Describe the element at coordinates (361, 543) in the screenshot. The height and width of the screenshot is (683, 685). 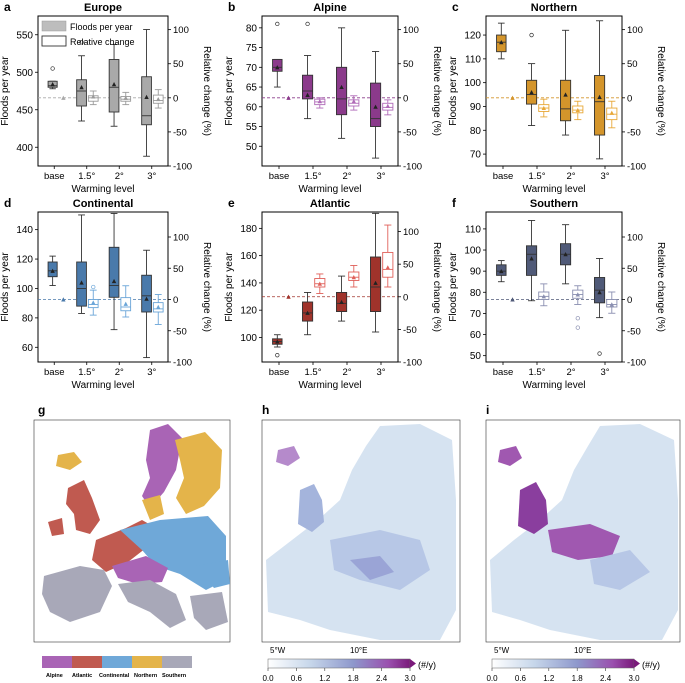
I see `map-panel-h: h 5°W 10°E (#/y) 0.0 0.6 1.2 1.8 2.4 3.0` at that location.